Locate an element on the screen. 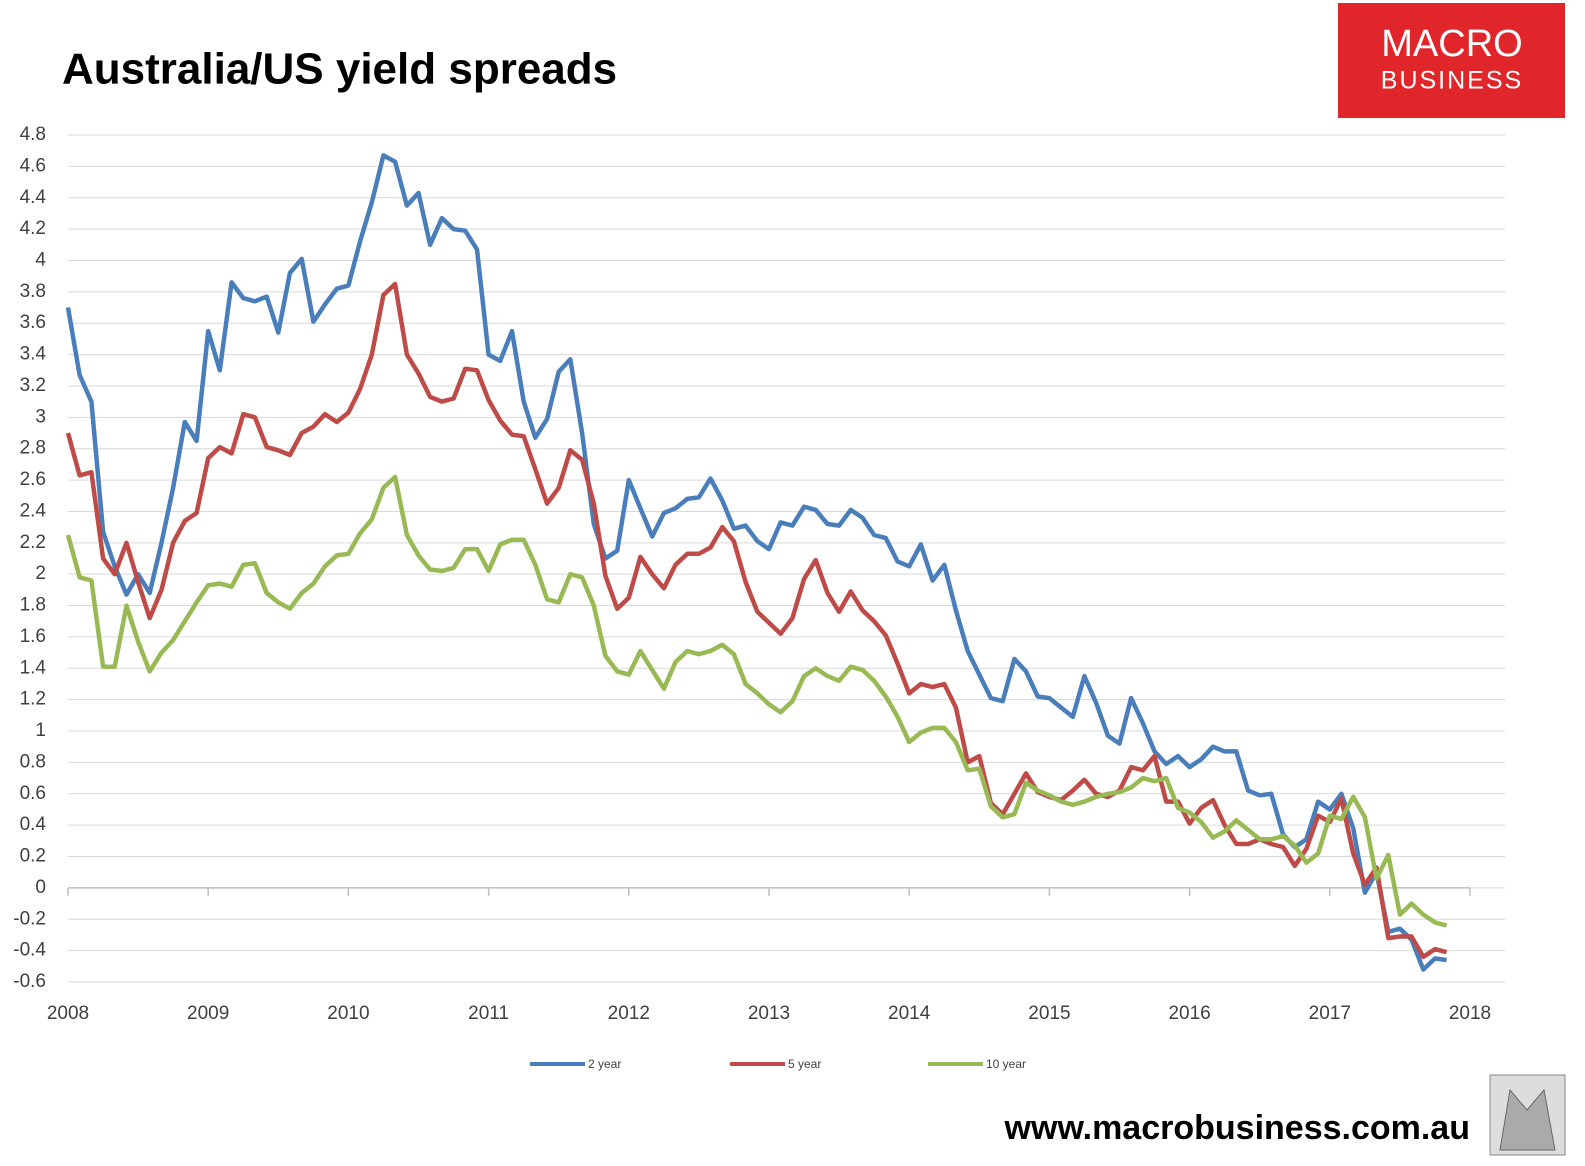 The width and height of the screenshot is (1585, 1166). logo-text: MACRO is located at coordinates (1451, 44).